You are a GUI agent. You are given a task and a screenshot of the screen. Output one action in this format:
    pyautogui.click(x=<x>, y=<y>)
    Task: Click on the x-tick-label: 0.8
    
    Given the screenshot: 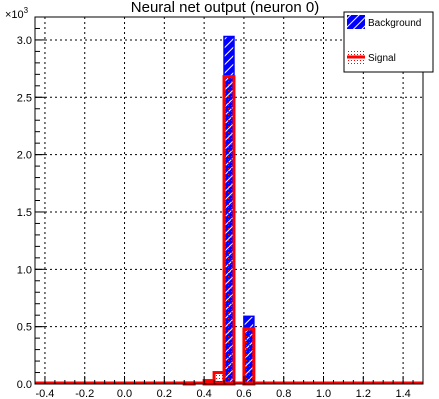 What is the action you would take?
    pyautogui.click(x=283, y=393)
    